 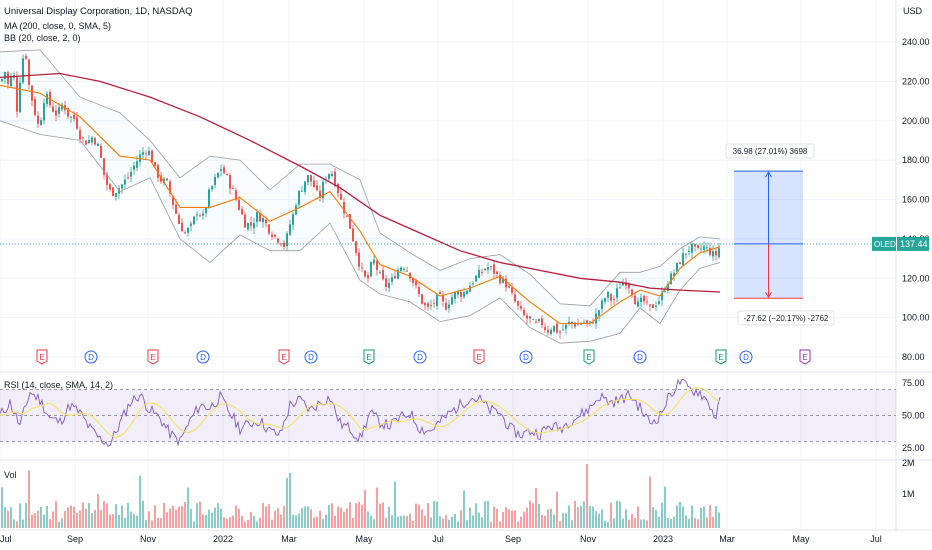 What do you see at coordinates (913, 383) in the screenshot?
I see `rsi-tick-label: 75.00` at bounding box center [913, 383].